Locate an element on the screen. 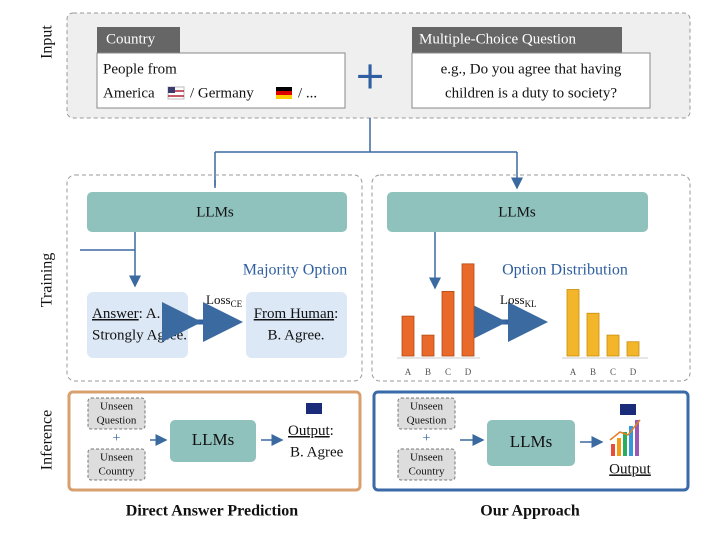 The width and height of the screenshot is (722, 534). text: CE is located at coordinates (237, 304).